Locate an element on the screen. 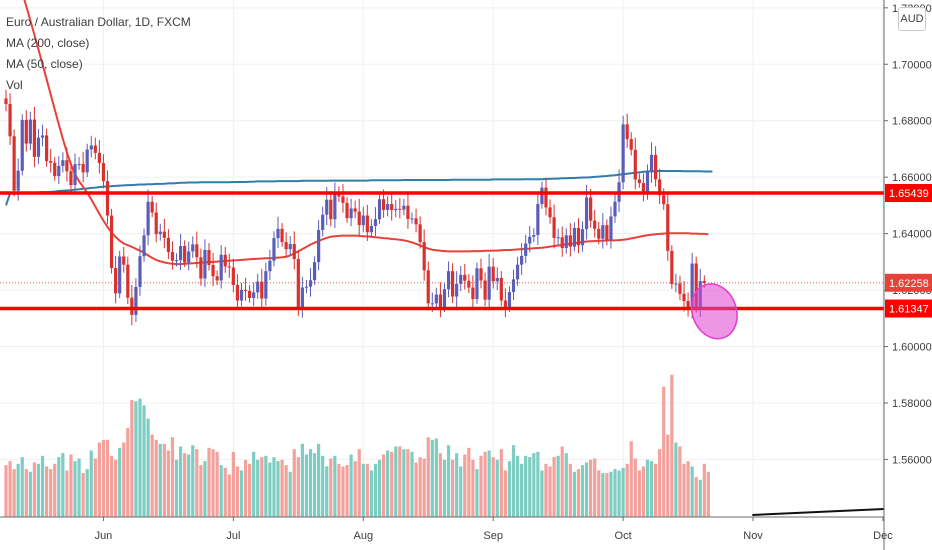 This screenshot has height=550, width=932. ma200-legend: MA (200, close) is located at coordinates (48, 43).